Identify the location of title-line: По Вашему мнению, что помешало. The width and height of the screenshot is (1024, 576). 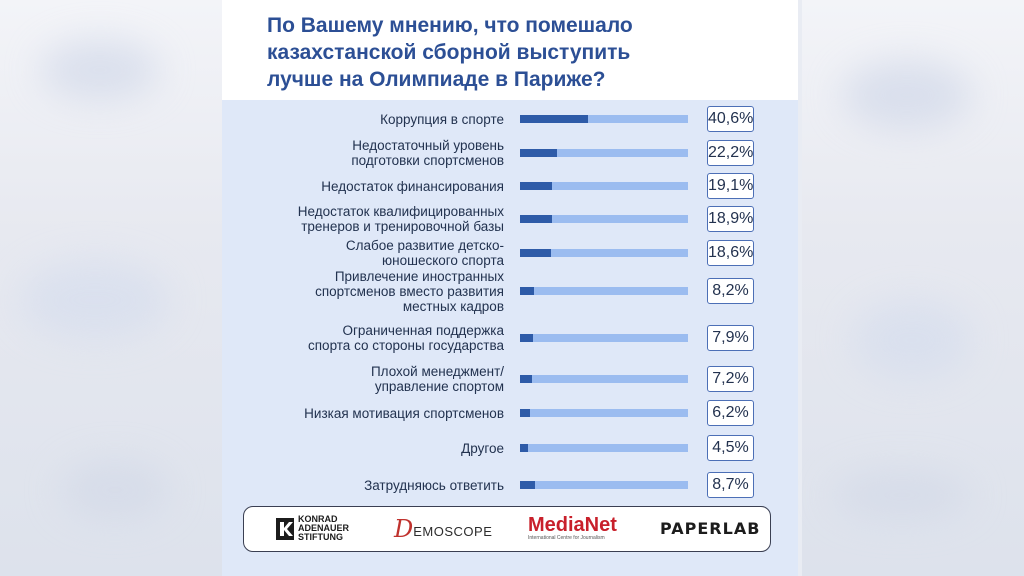
(450, 25).